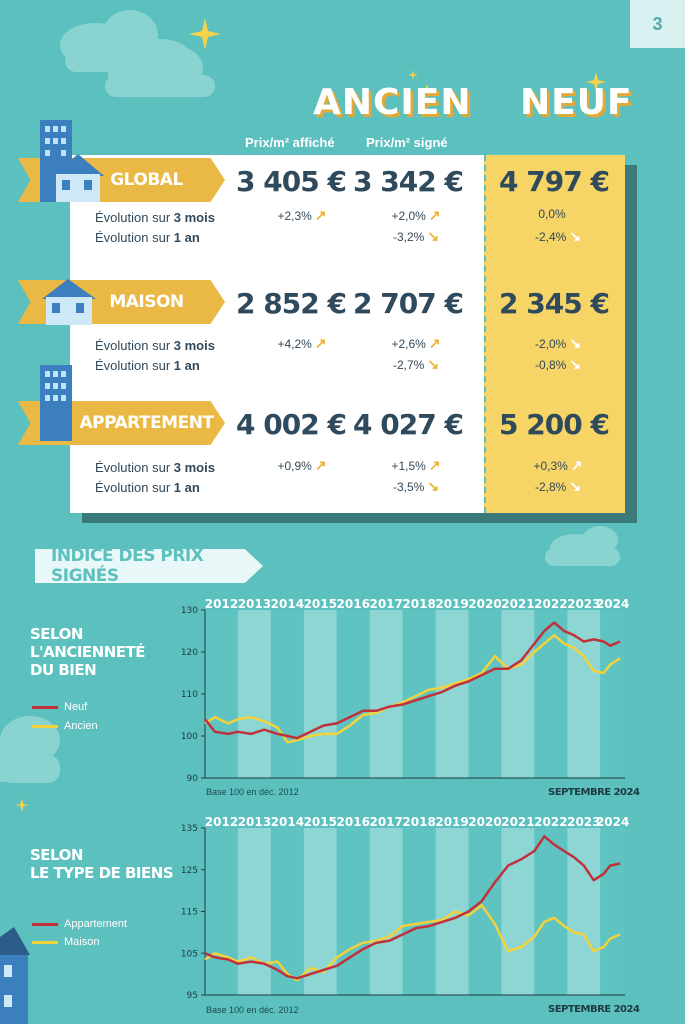  I want to click on appartement-neuf-1a: -2,8% ↘, so click(558, 486).